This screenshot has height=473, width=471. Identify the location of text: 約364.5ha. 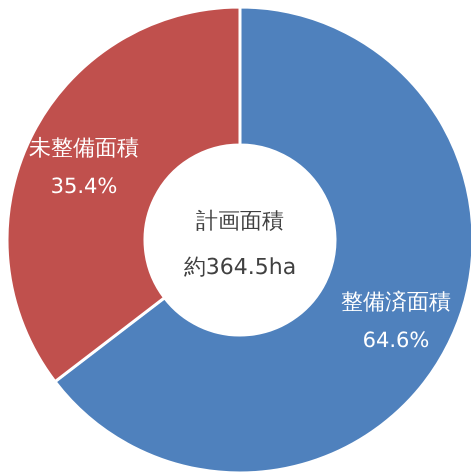
(240, 267).